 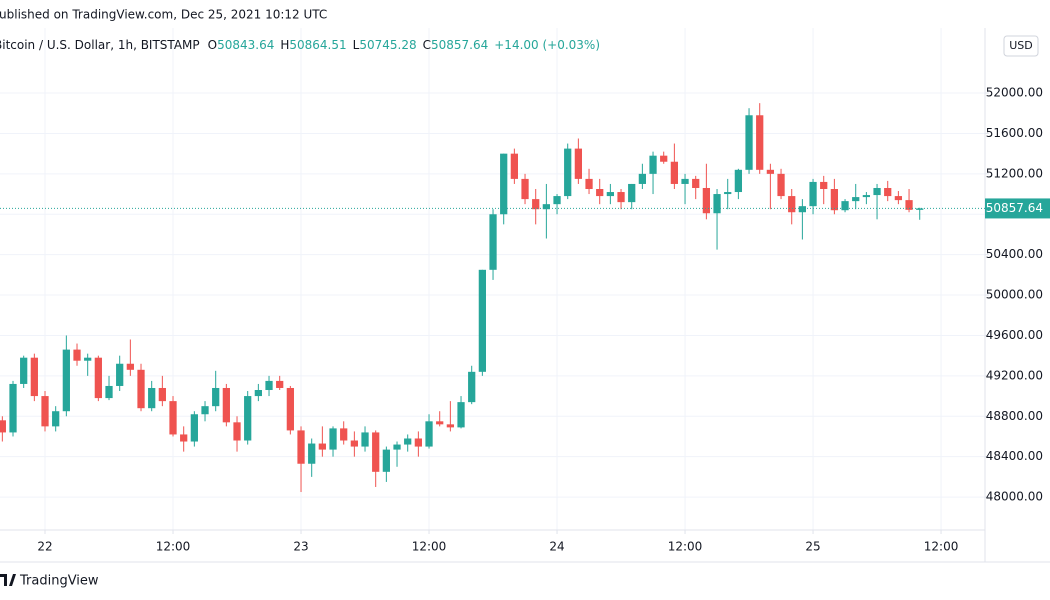 What do you see at coordinates (317, 45) in the screenshot?
I see `ohlc-value: 50864.51` at bounding box center [317, 45].